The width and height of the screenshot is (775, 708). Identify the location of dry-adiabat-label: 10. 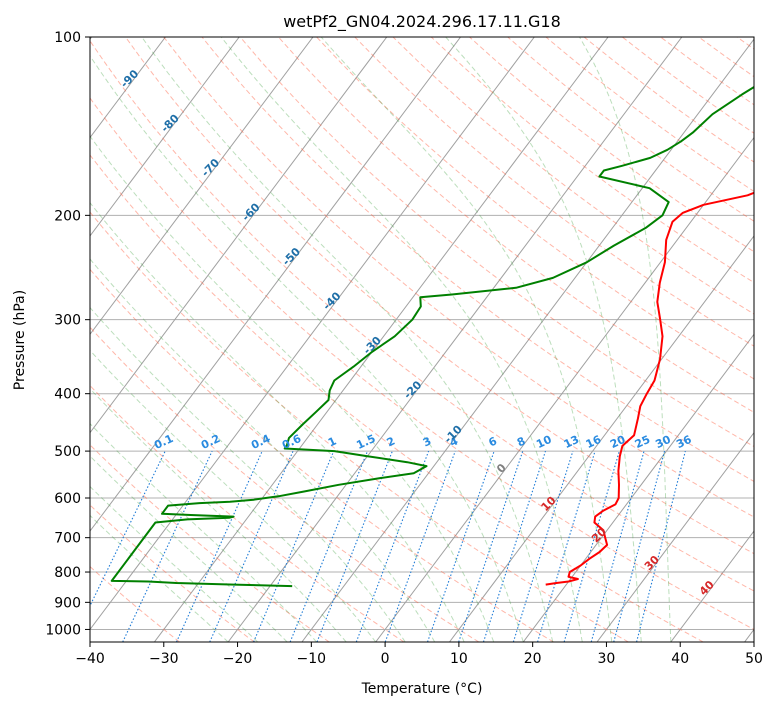
(549, 504).